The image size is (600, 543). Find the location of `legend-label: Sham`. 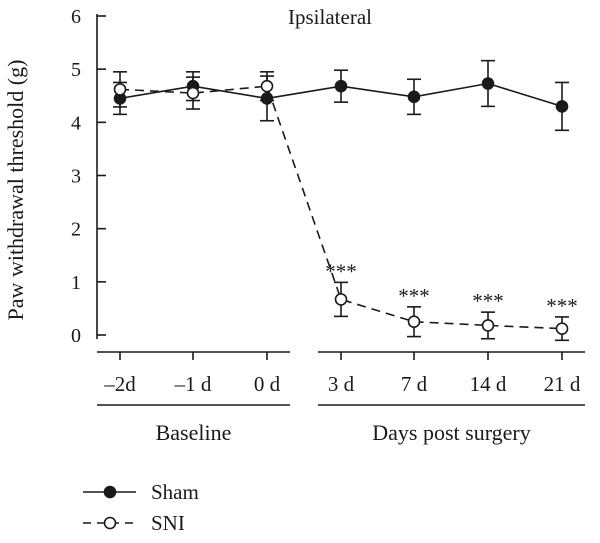

legend-label: Sham is located at coordinates (175, 492).